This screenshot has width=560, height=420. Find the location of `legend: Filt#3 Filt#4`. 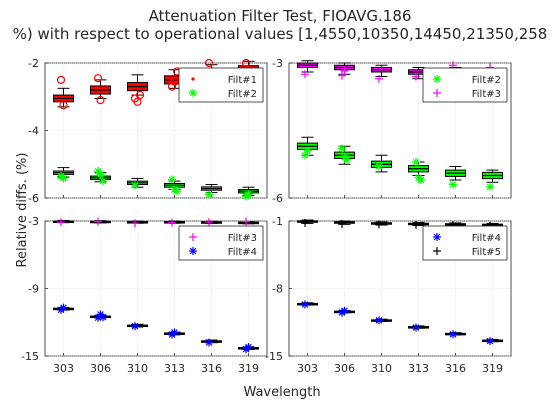

legend: Filt#3 Filt#4 is located at coordinates (221, 243).